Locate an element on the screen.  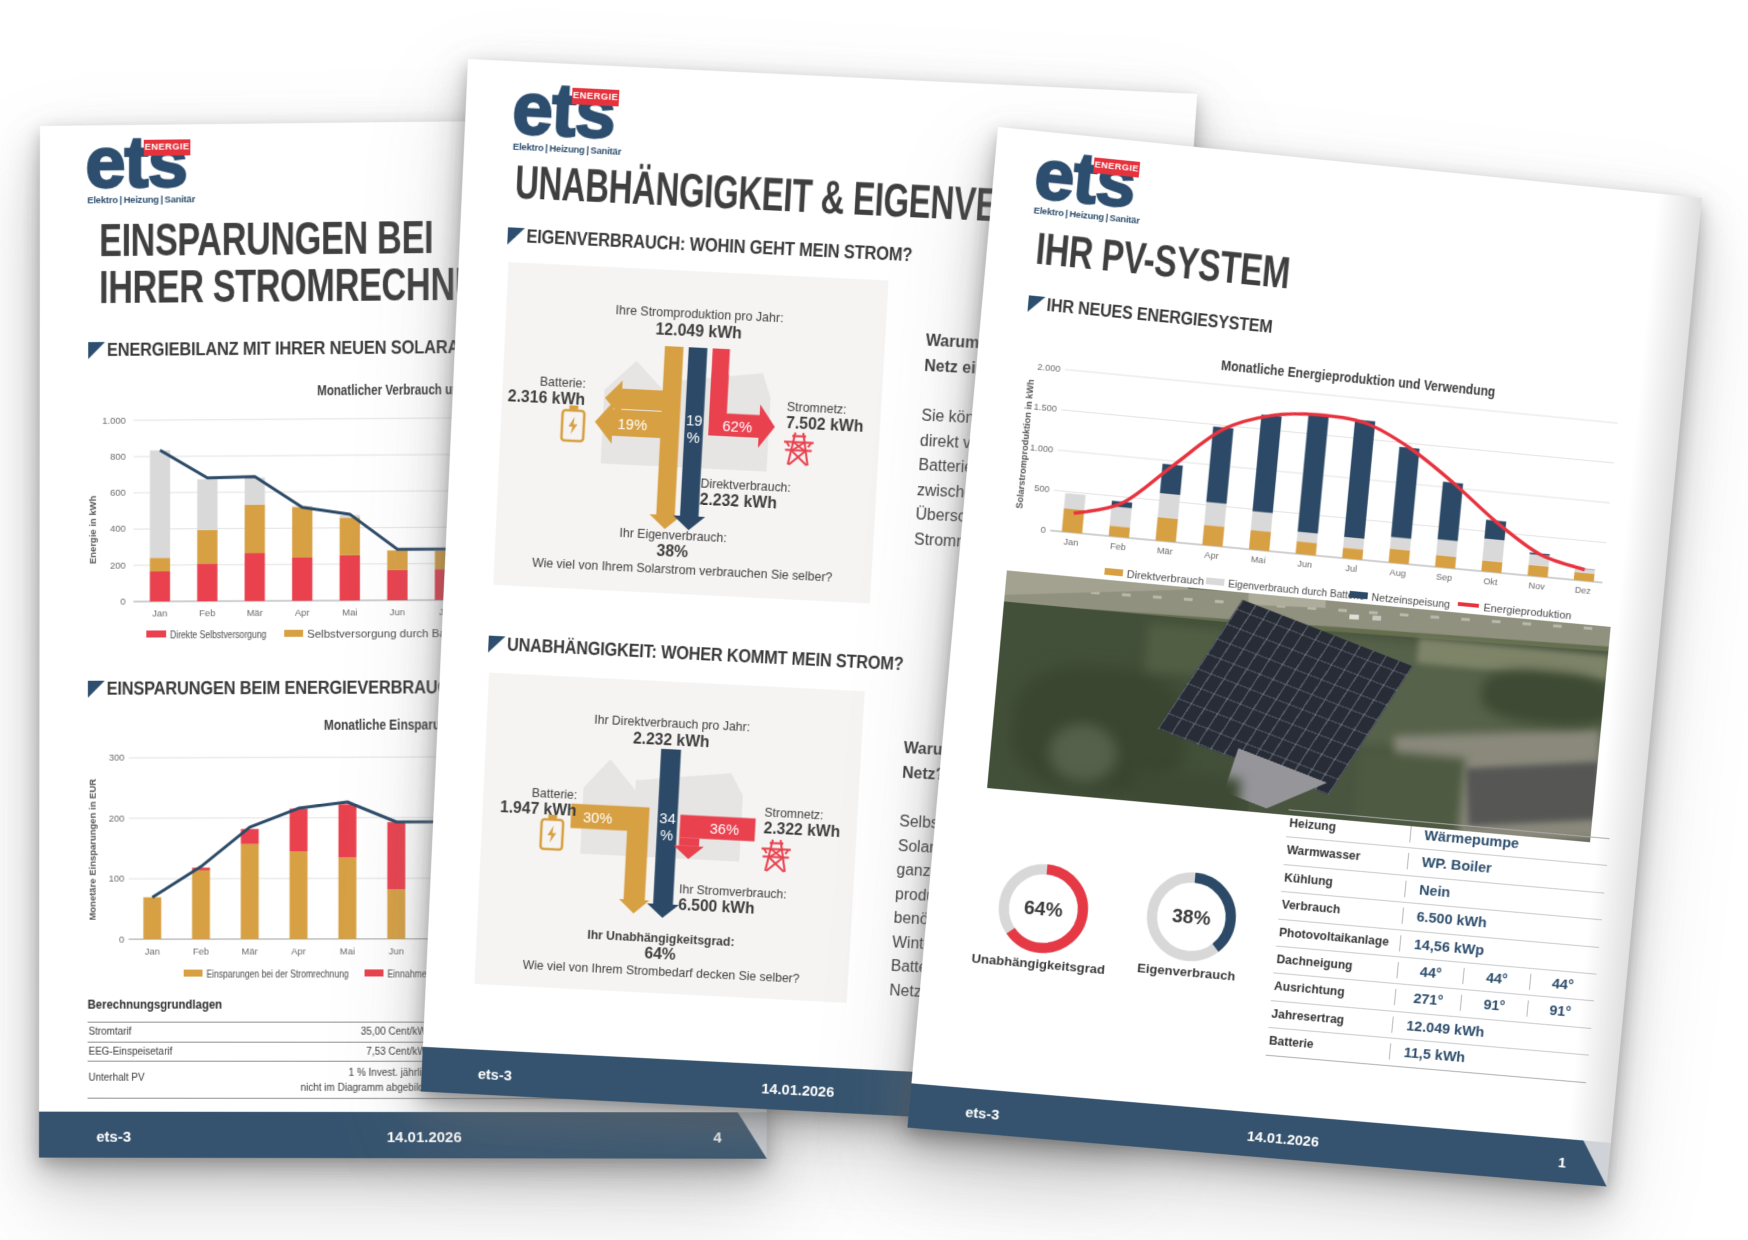
svg-text: 500 is located at coordinates (1042, 488).